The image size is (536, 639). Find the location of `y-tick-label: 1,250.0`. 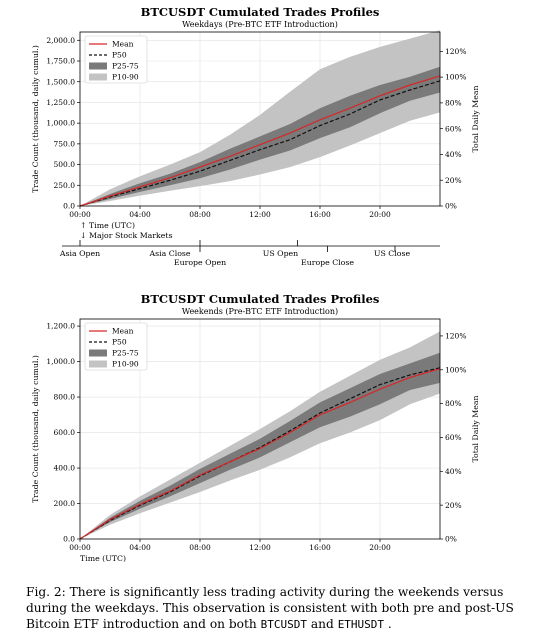

y-tick-label: 1,250.0 is located at coordinates (60, 102).